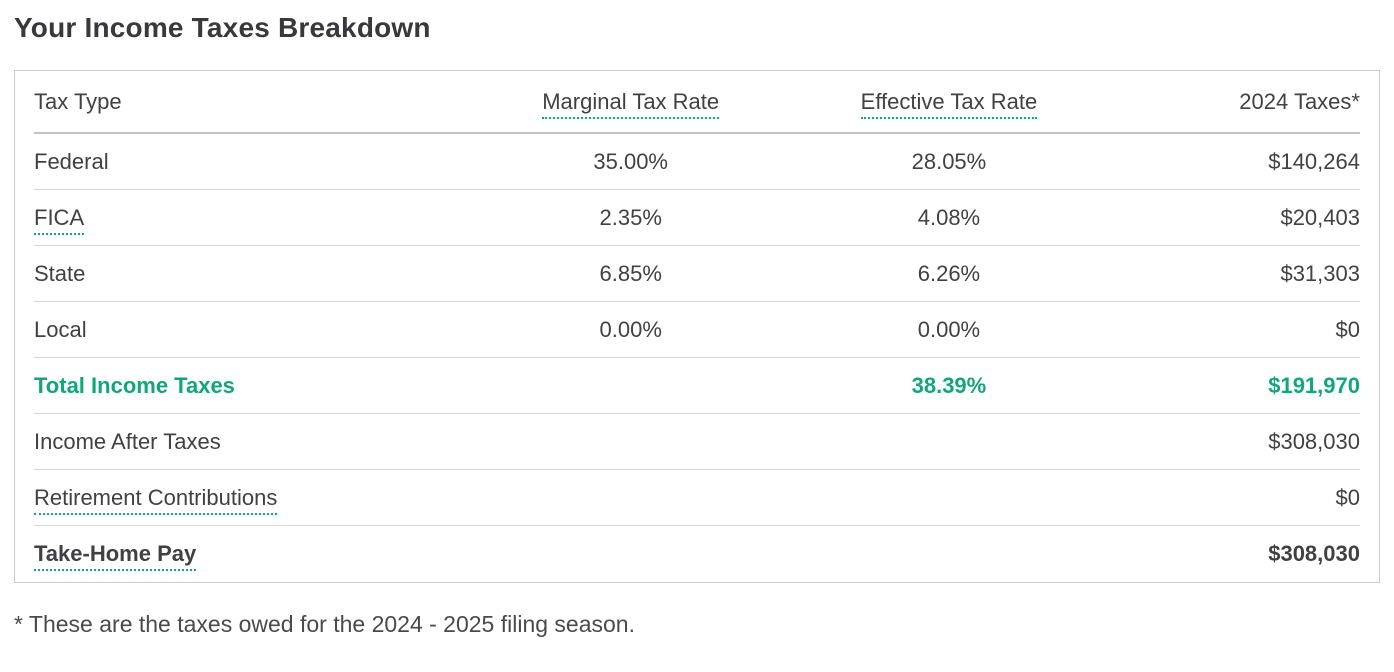 The height and width of the screenshot is (672, 1394). I want to click on row-label-total-income-taxes: Total Income Taxes, so click(134, 385).